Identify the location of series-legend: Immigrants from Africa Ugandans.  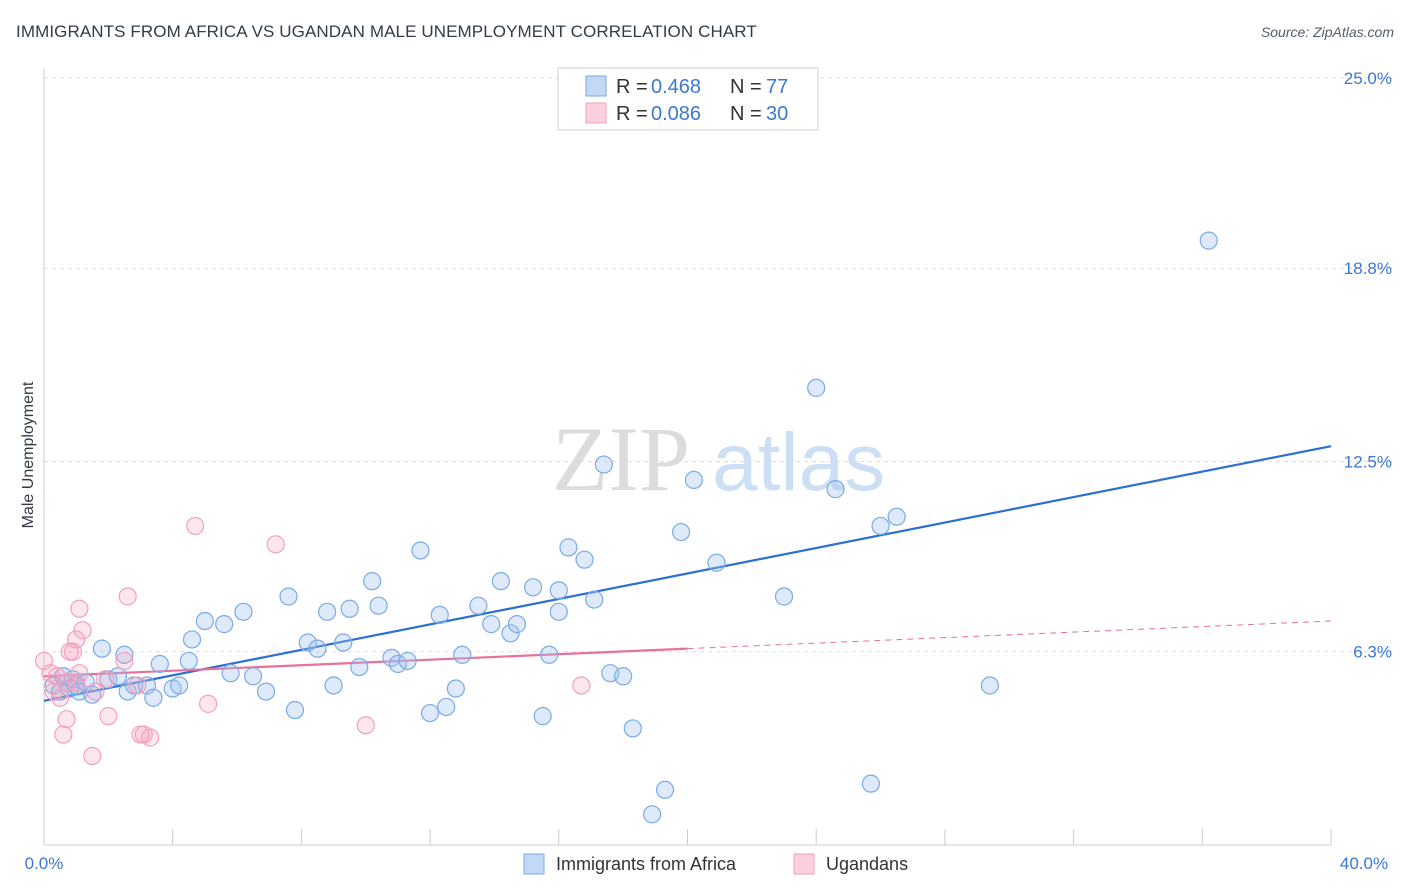
(715, 864).